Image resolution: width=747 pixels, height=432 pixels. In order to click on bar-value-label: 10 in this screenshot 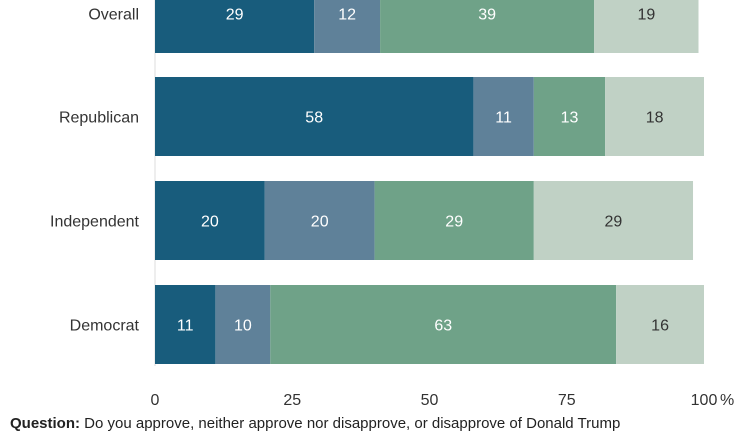, I will do `click(243, 326)`.